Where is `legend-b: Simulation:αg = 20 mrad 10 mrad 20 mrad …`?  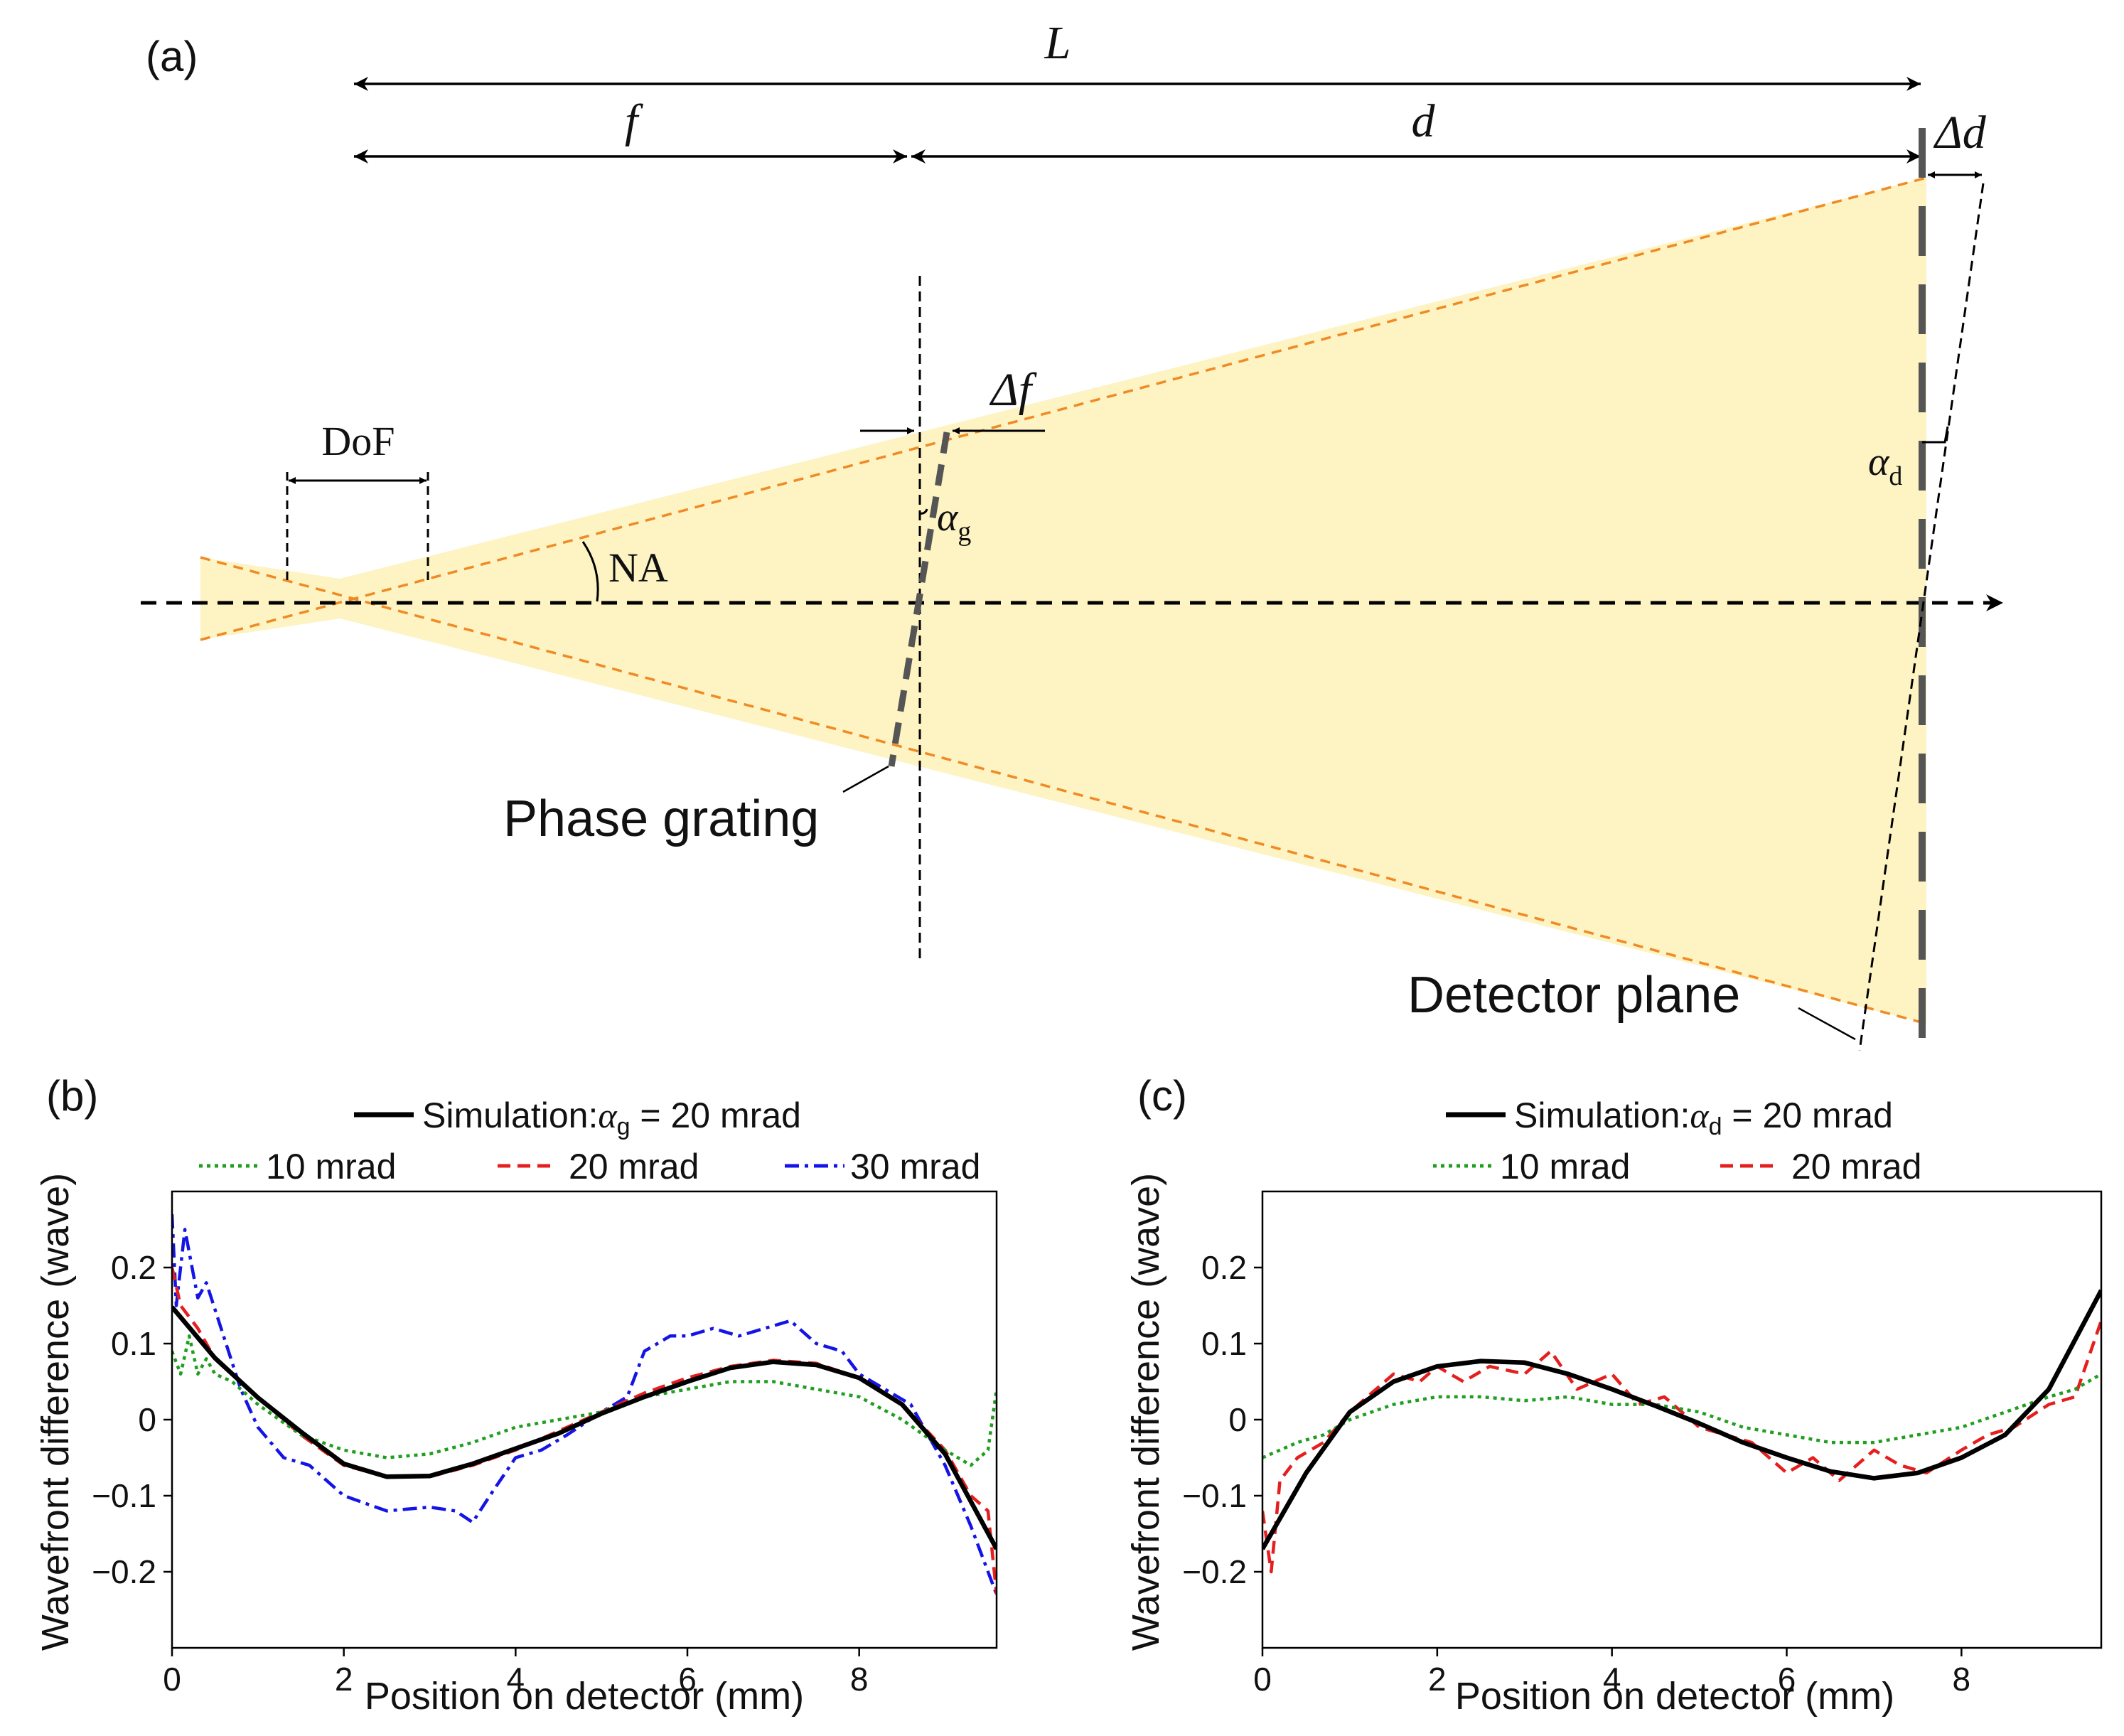 legend-b: Simulation:αg = 20 mrad 10 mrad 20 mrad … is located at coordinates (589, 1140).